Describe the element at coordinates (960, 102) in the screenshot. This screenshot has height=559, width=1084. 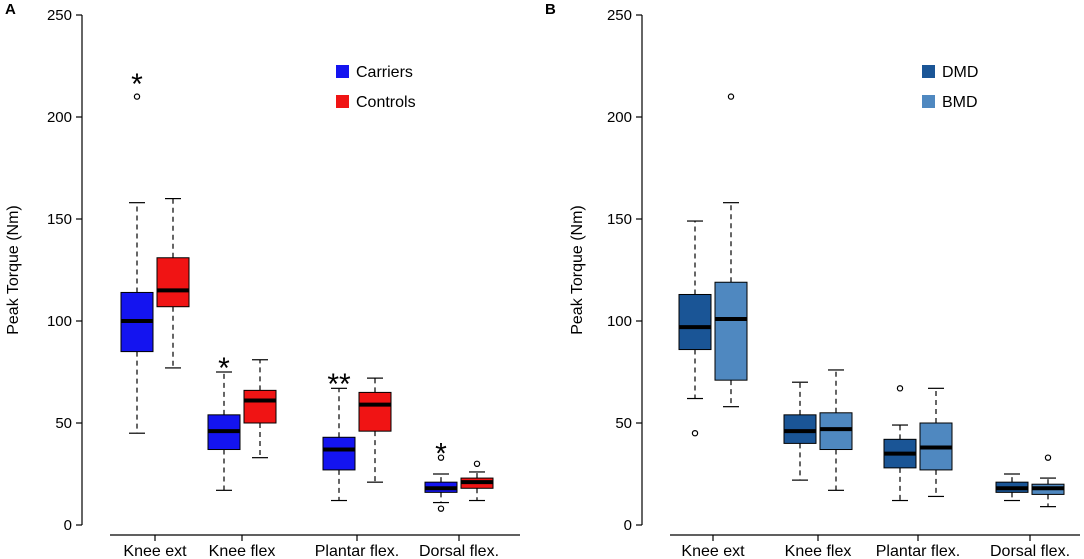
I see `legend-label: BMD` at that location.